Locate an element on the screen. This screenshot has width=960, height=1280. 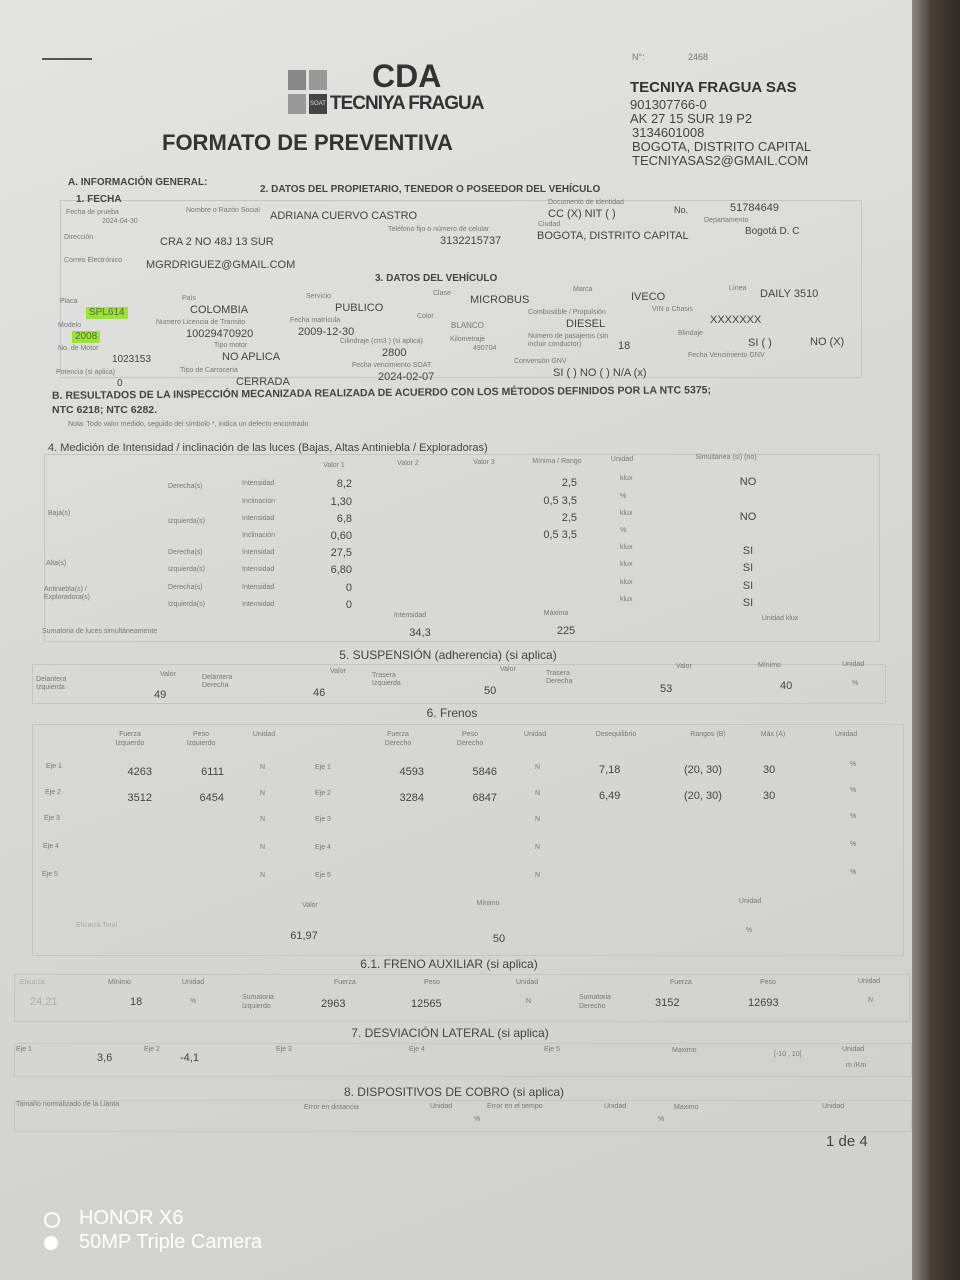
brakes-valor-label: Valor is located at coordinates (310, 905).